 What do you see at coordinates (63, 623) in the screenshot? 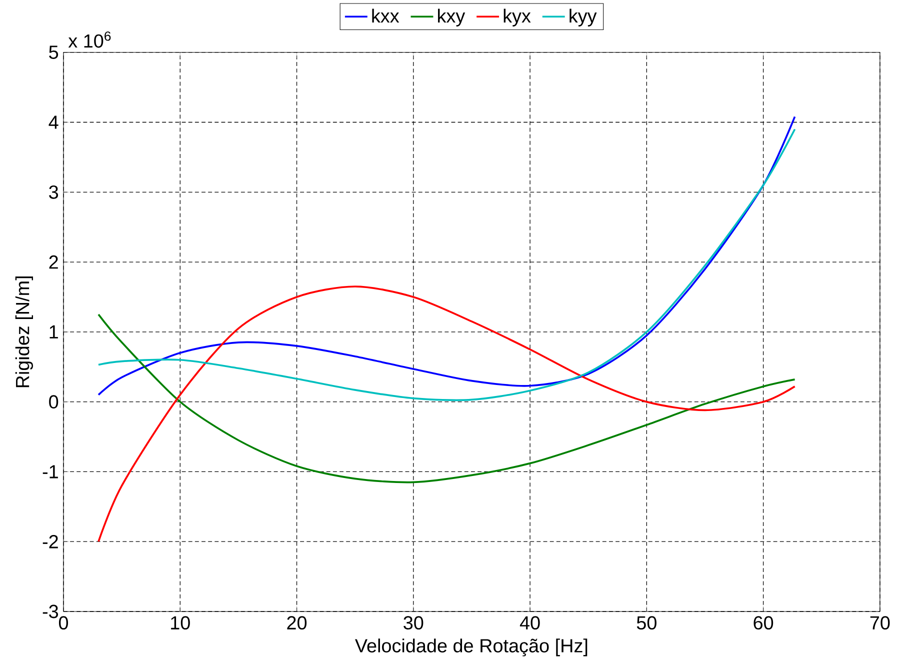
I see `x-tick-label: 0` at bounding box center [63, 623].